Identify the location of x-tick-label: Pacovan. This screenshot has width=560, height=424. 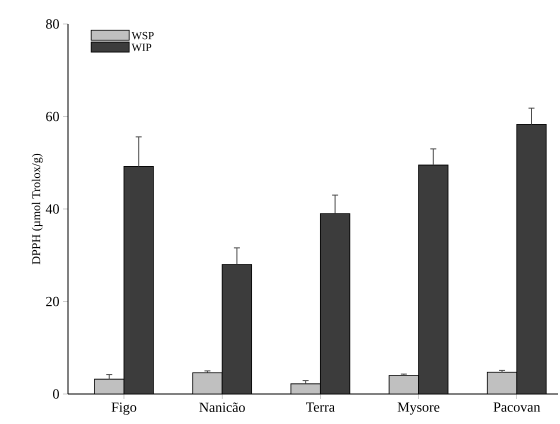
(517, 407).